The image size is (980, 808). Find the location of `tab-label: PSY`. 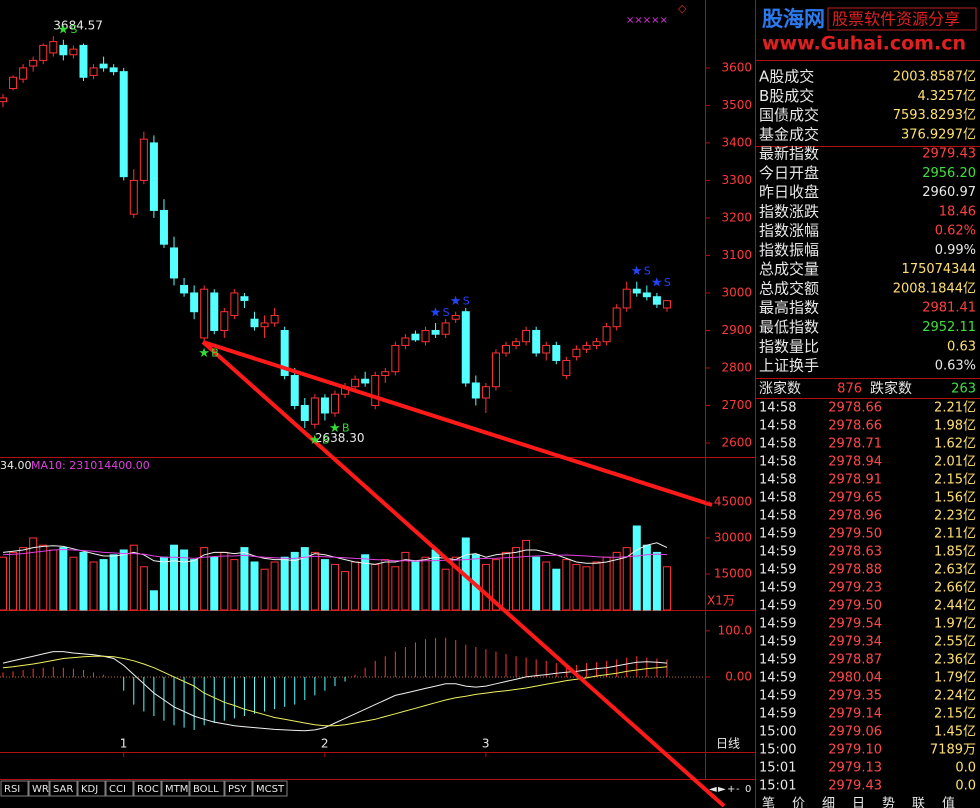

tab-label: PSY is located at coordinates (237, 789).